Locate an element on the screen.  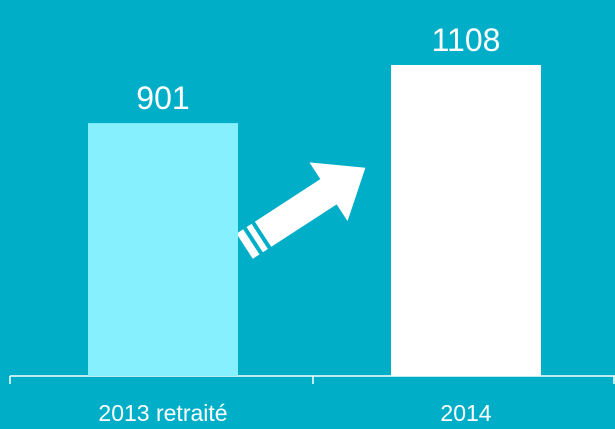
arrow-shape is located at coordinates (301, 210).